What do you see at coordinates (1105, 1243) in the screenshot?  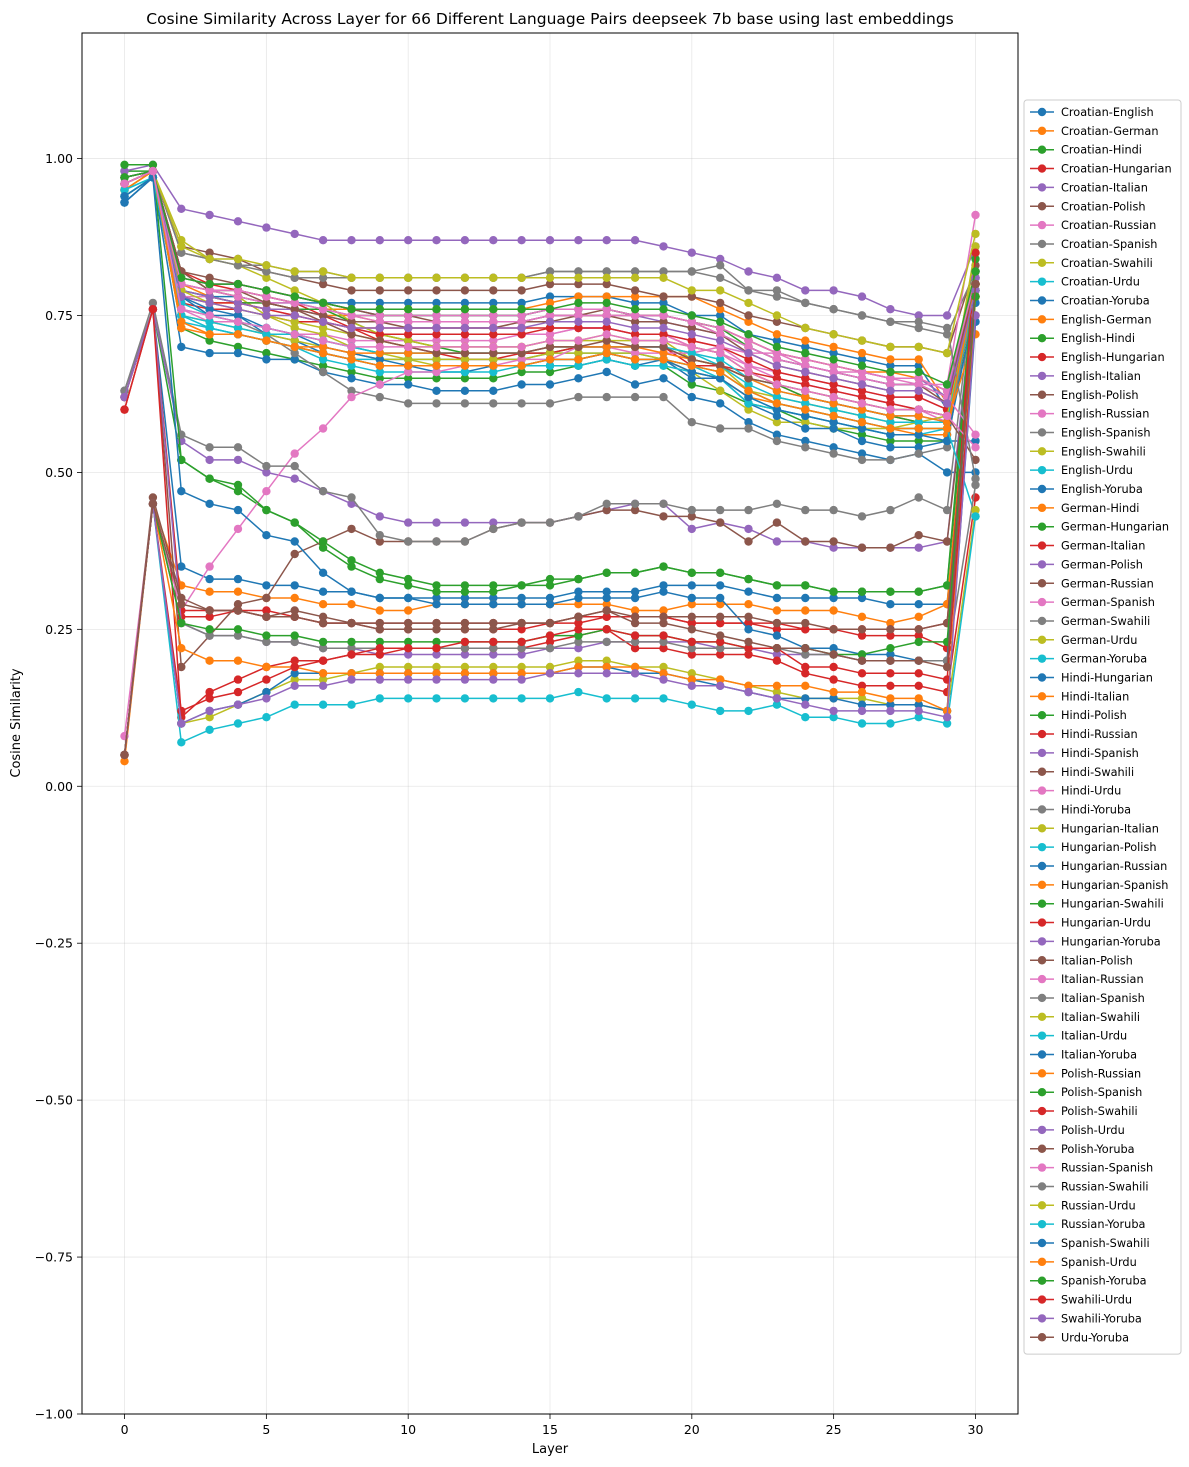 I see `legend-label: Spanish-Swahili` at bounding box center [1105, 1243].